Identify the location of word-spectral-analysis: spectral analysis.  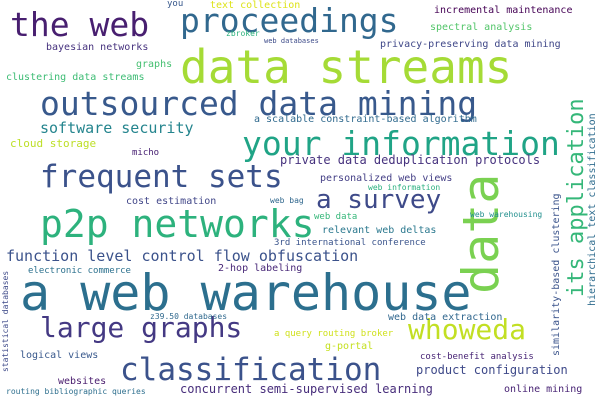
(481, 27).